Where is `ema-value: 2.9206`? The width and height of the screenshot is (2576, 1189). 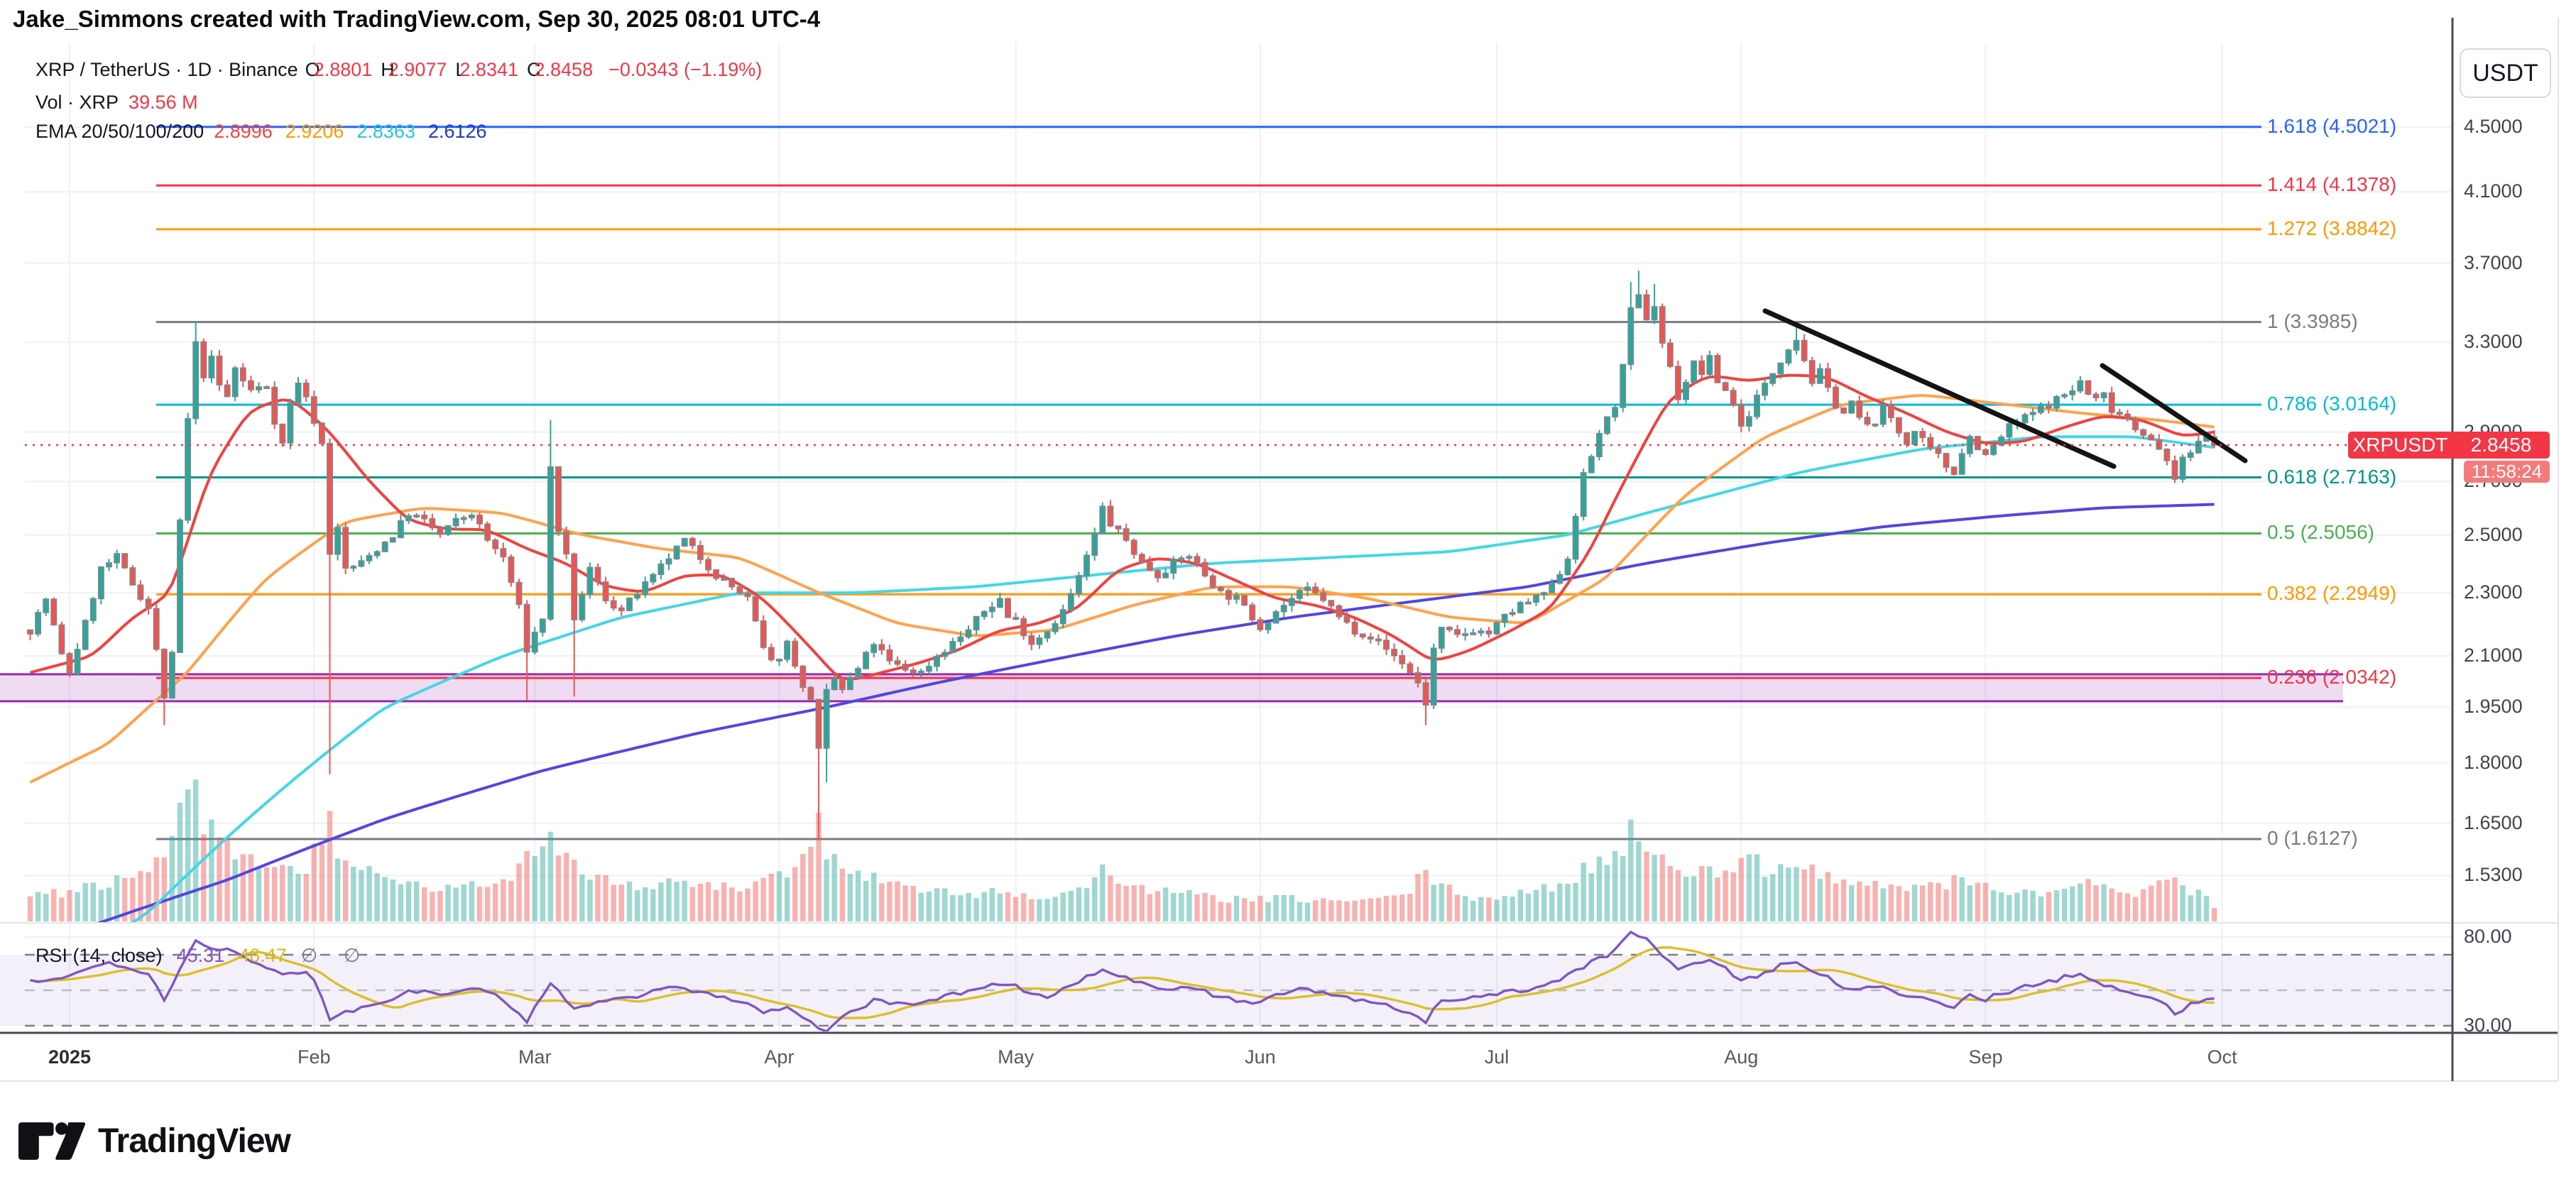 ema-value: 2.9206 is located at coordinates (314, 131).